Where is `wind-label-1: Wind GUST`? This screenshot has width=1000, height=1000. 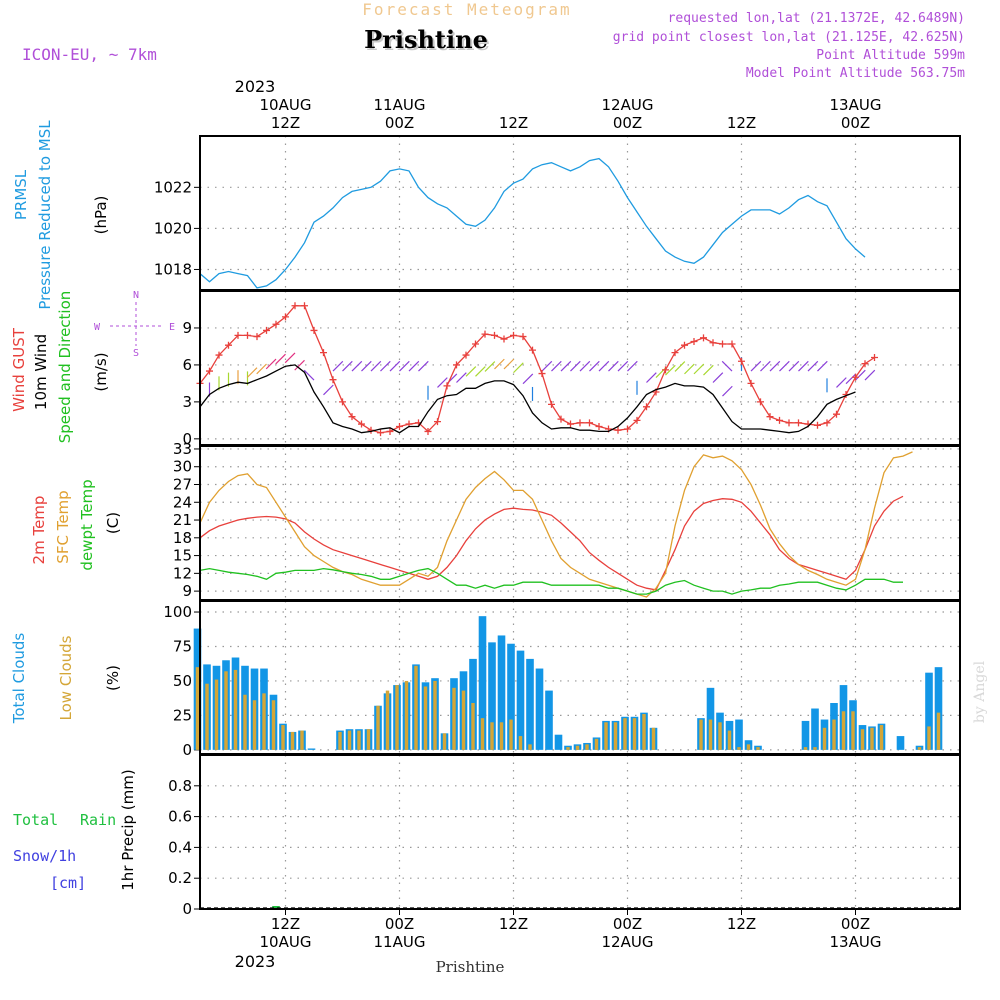 wind-label-1: Wind GUST is located at coordinates (19, 369).